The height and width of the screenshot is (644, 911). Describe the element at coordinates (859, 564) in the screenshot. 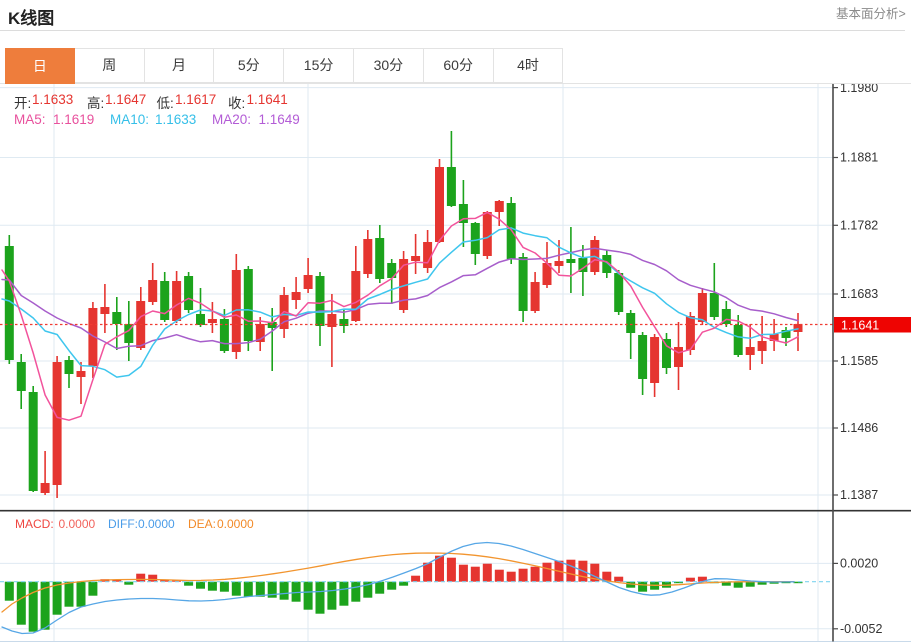

I see `svg-text: 0.0020` at that location.